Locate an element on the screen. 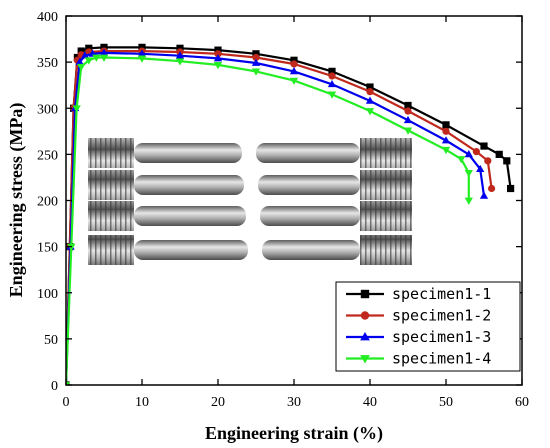 This screenshot has width=550, height=448. y-tick-label: 400 is located at coordinates (47, 17).